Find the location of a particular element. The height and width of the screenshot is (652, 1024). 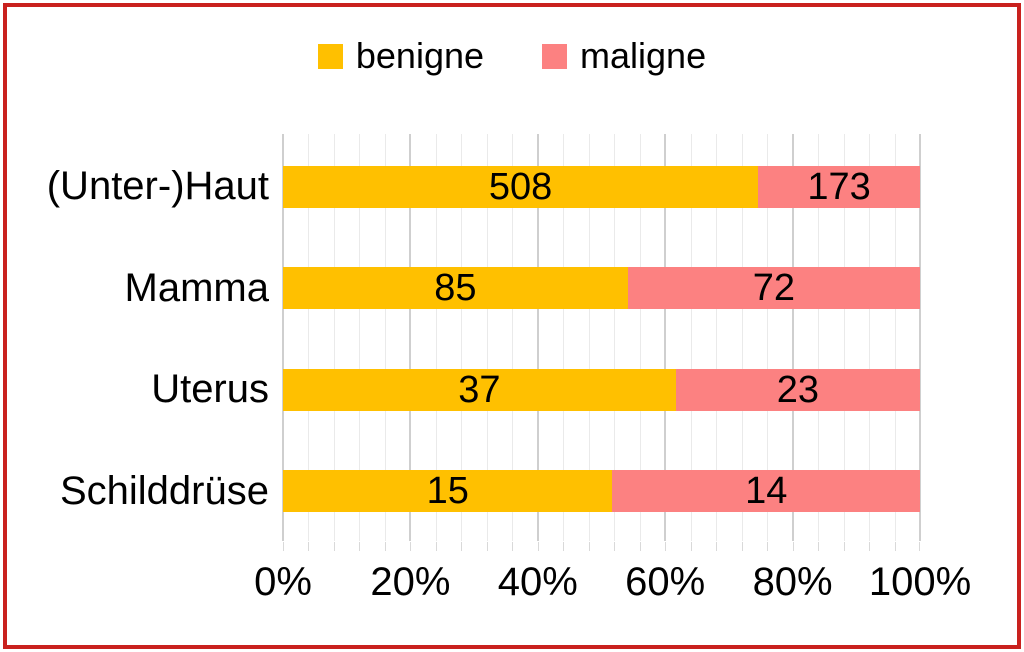

chart-row: Schilddrüse 15 14 is located at coordinates (465, 492).